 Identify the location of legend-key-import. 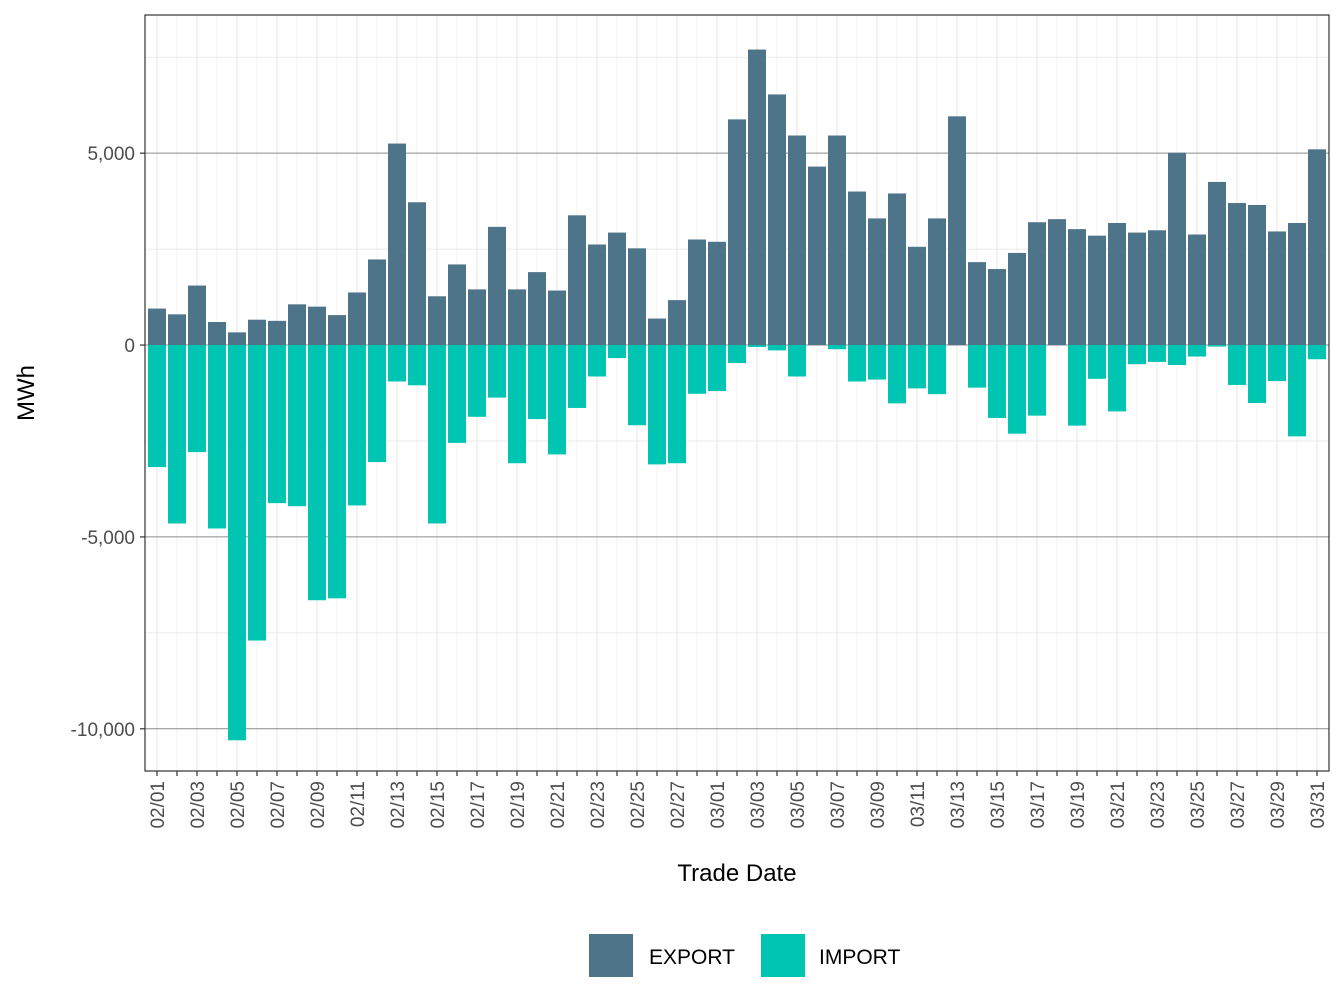
(783, 955).